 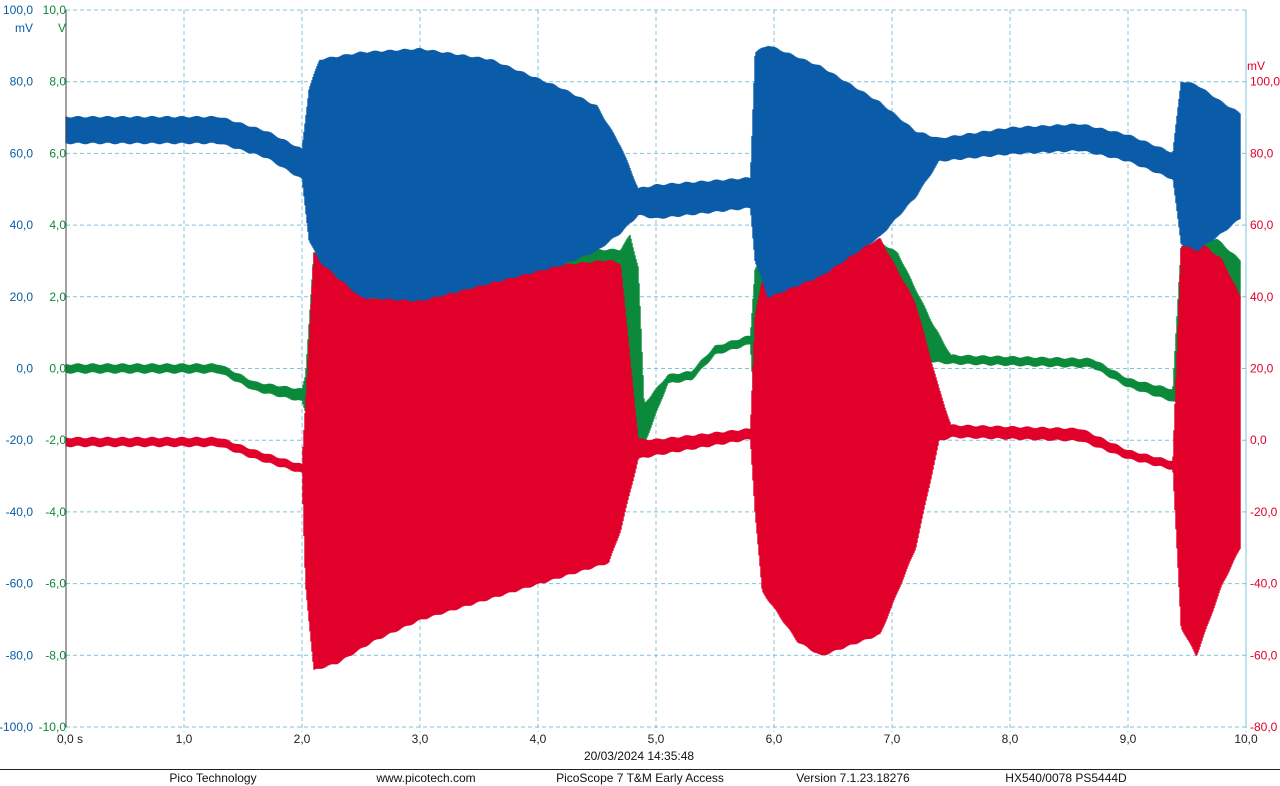 I want to click on blue-axis-tick-label: 100,0, so click(x=18, y=10).